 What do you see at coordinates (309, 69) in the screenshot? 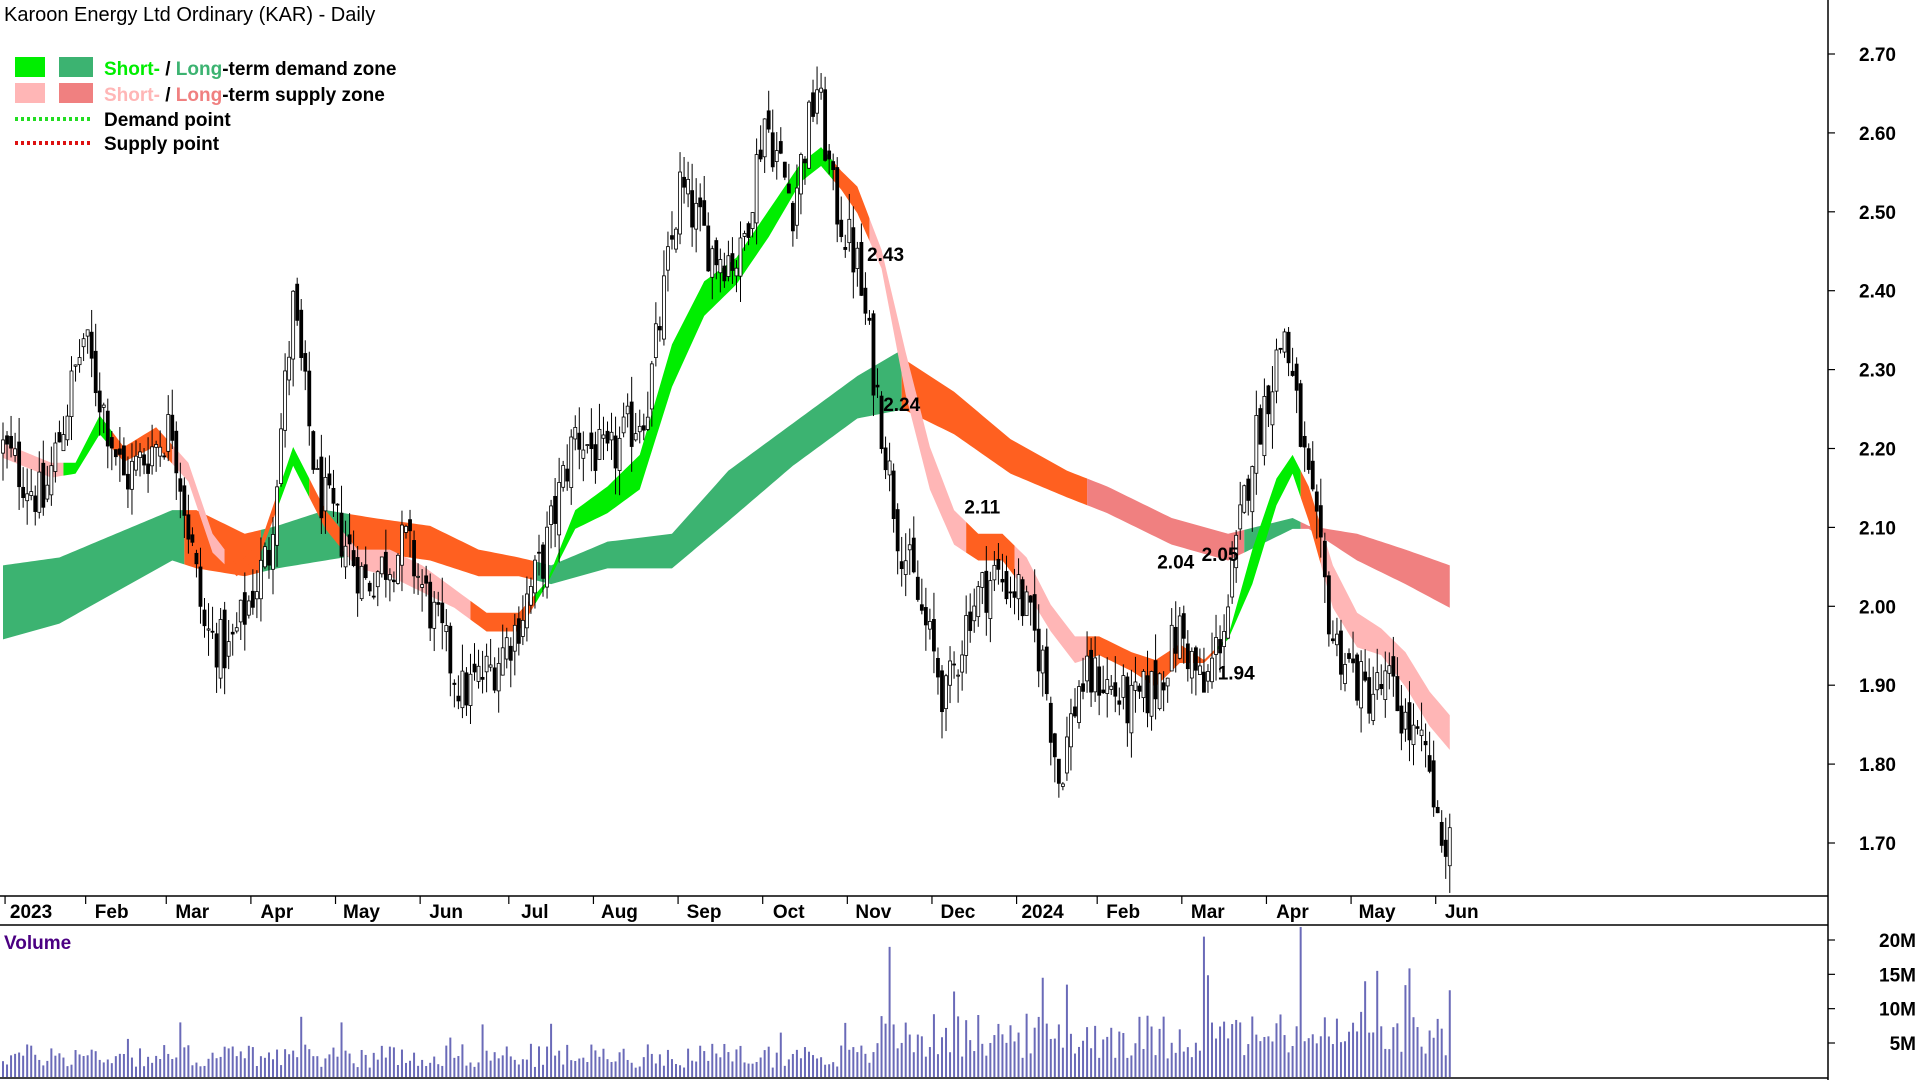
I see `legend-demand-suffix: -term demand zone` at bounding box center [309, 69].